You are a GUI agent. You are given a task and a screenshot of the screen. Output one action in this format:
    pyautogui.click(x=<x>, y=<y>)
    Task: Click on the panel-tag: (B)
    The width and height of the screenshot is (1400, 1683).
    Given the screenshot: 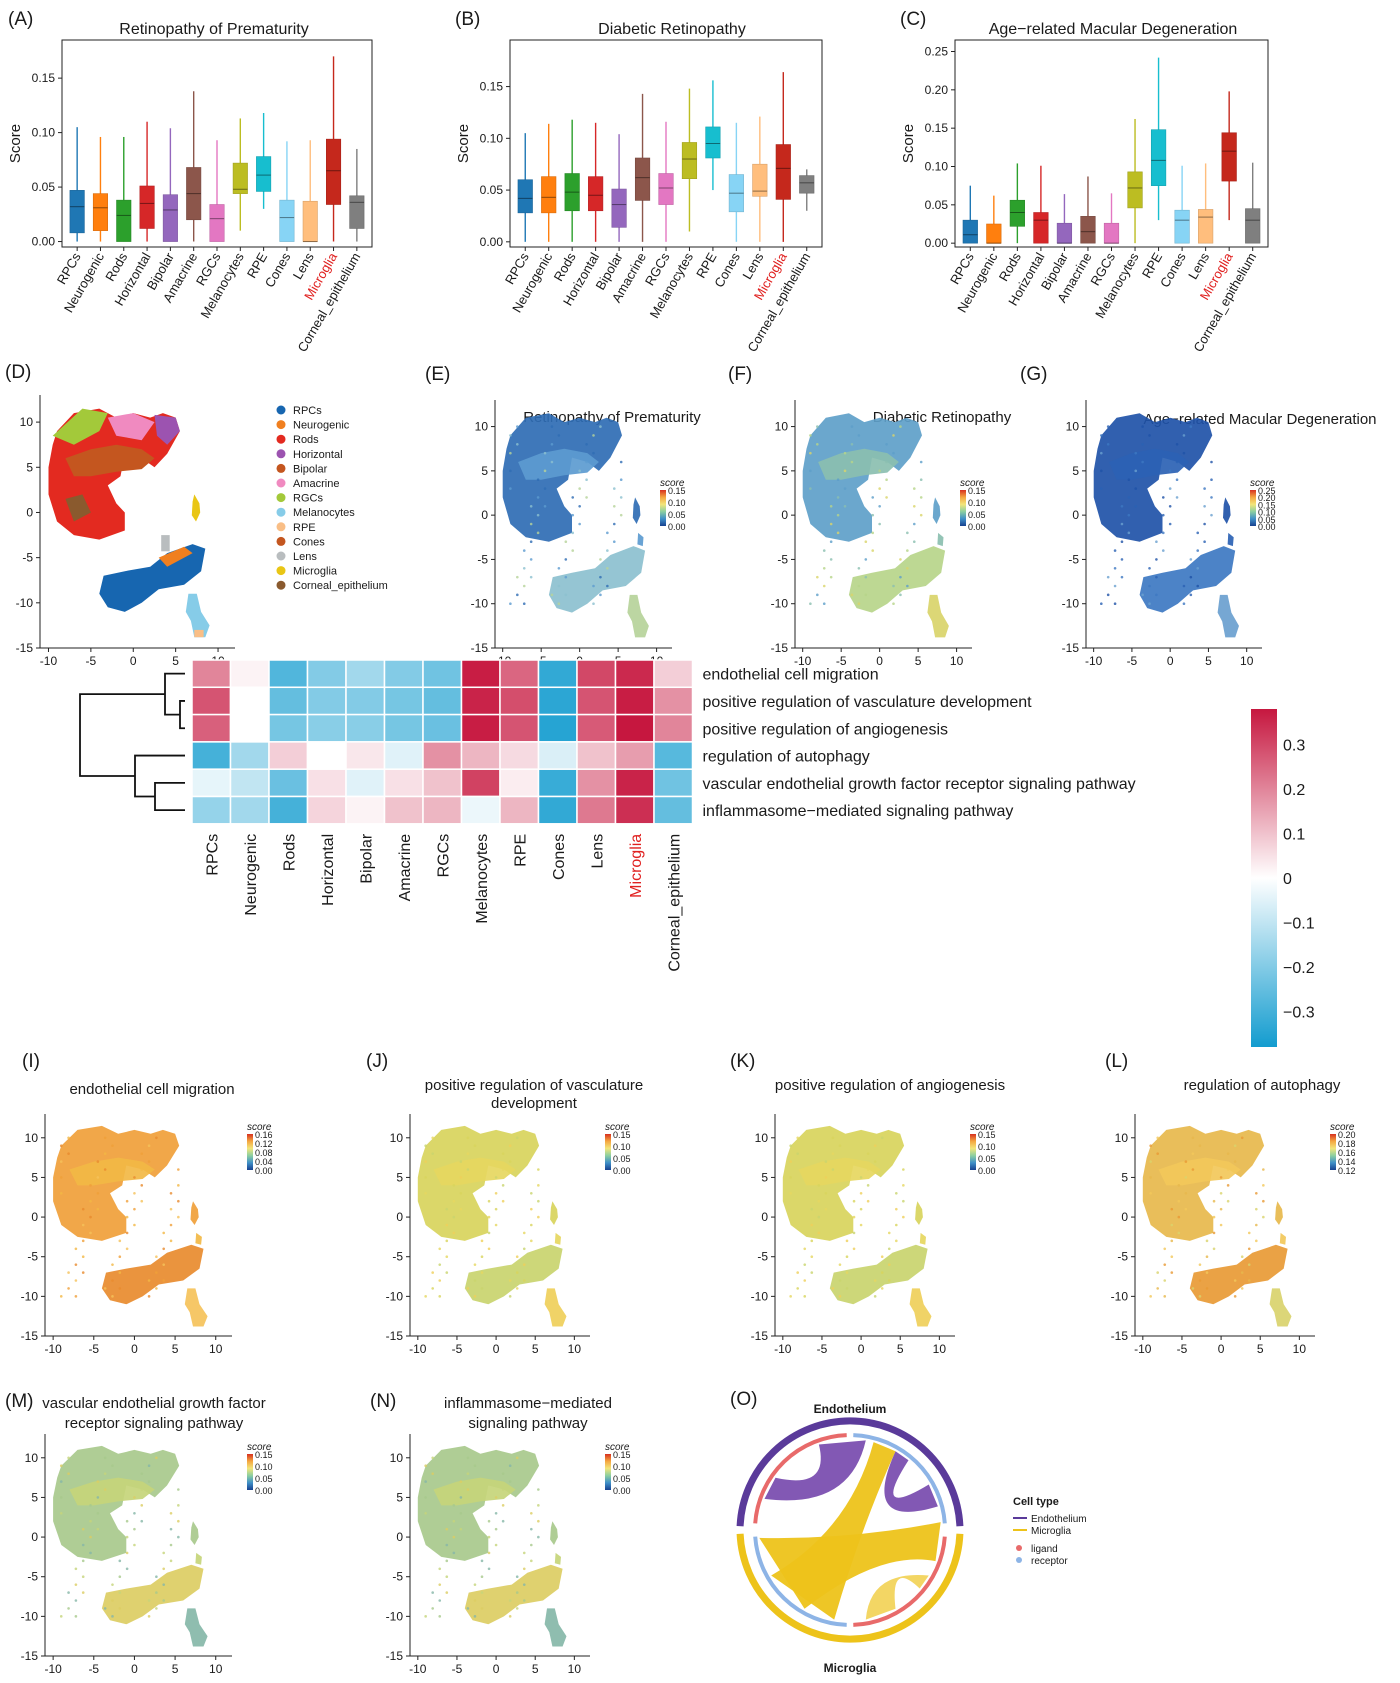 What is the action you would take?
    pyautogui.click(x=467, y=19)
    